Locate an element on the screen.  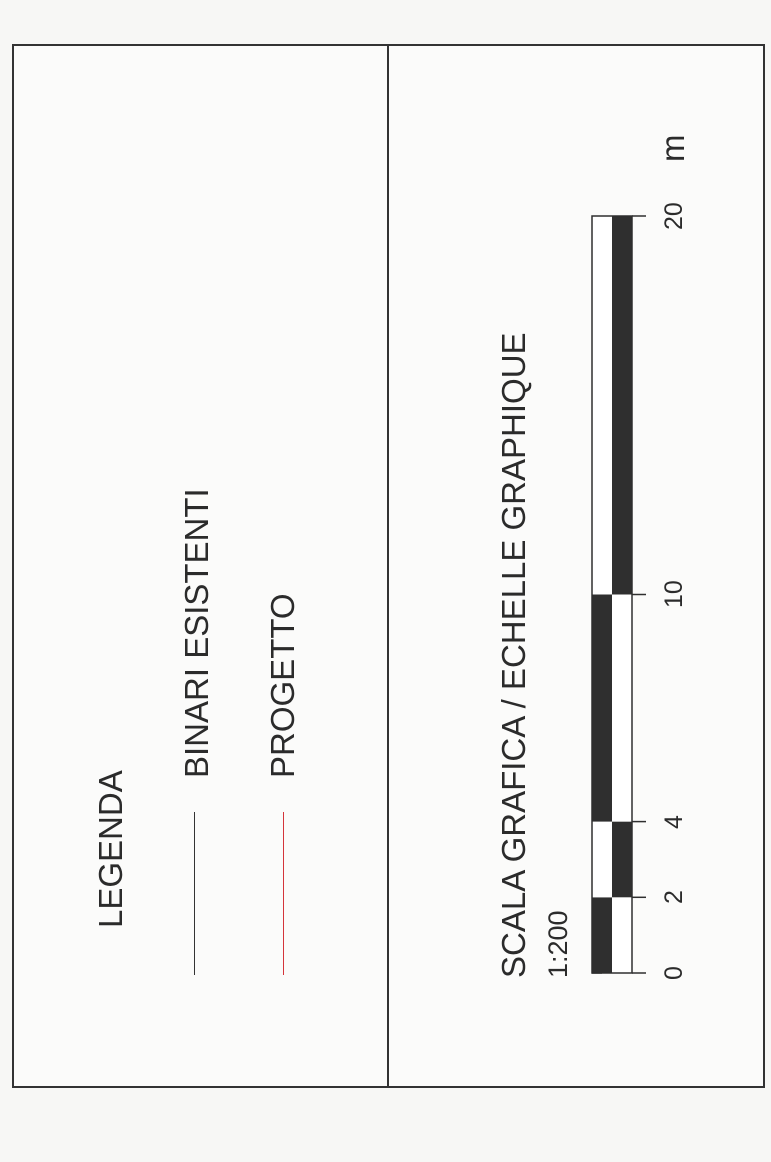
scale-tick-label: 0 is located at coordinates (674, 973).